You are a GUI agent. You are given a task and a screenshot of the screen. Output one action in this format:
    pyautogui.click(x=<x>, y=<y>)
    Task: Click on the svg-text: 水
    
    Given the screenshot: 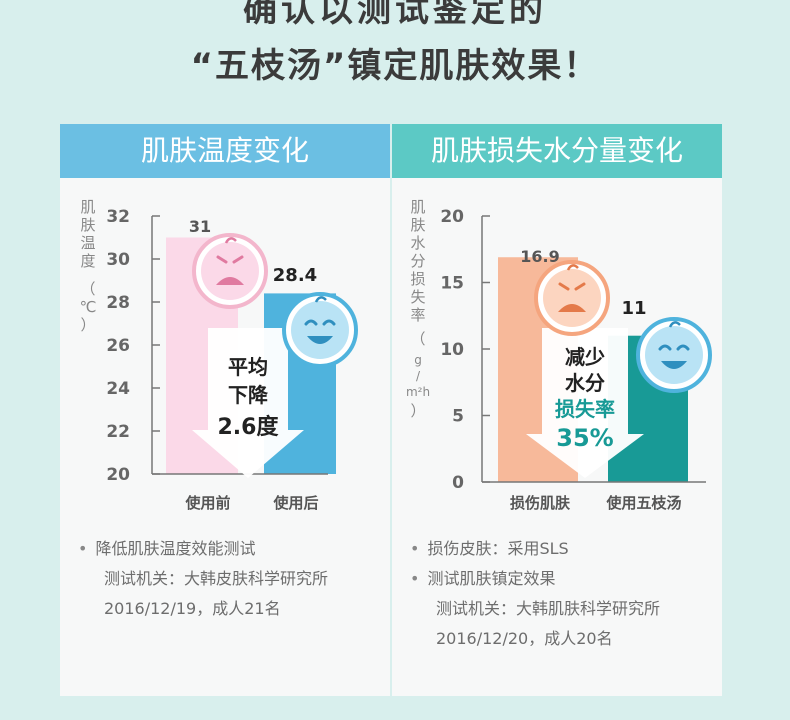 What is the action you would take?
    pyautogui.click(x=417, y=243)
    